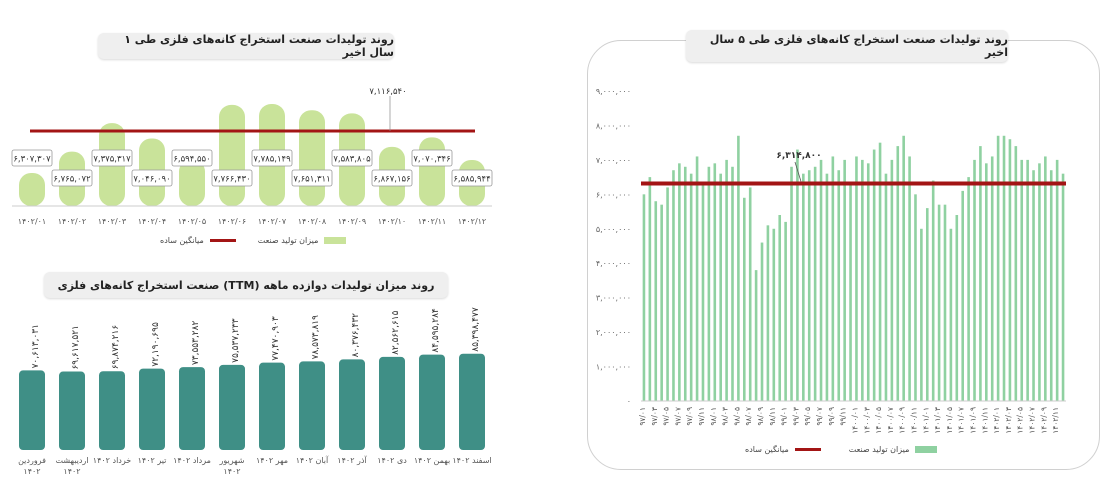  I want to click on data-label: ۷۰,۶۱۳,۰۳۱, so click(36, 346).